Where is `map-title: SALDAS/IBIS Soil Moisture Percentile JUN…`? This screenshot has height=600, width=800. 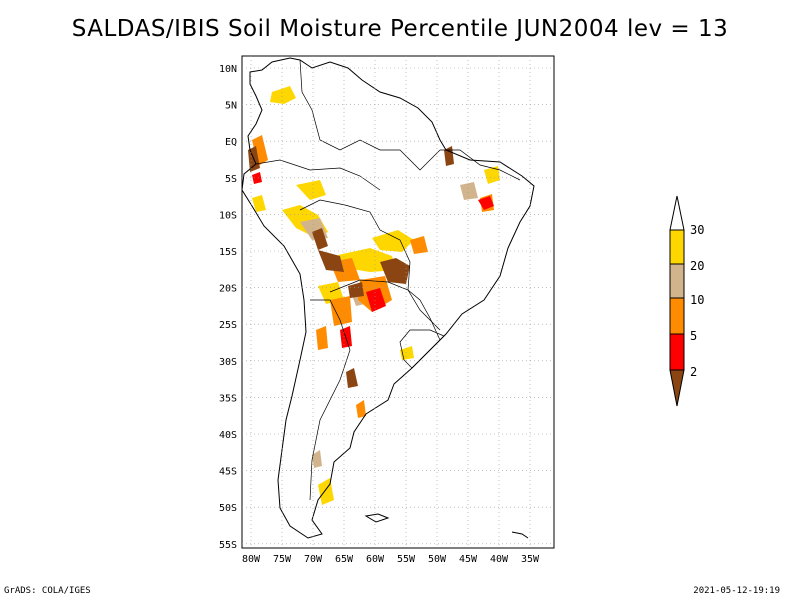 map-title: SALDAS/IBIS Soil Moisture Percentile JUN… is located at coordinates (400, 29).